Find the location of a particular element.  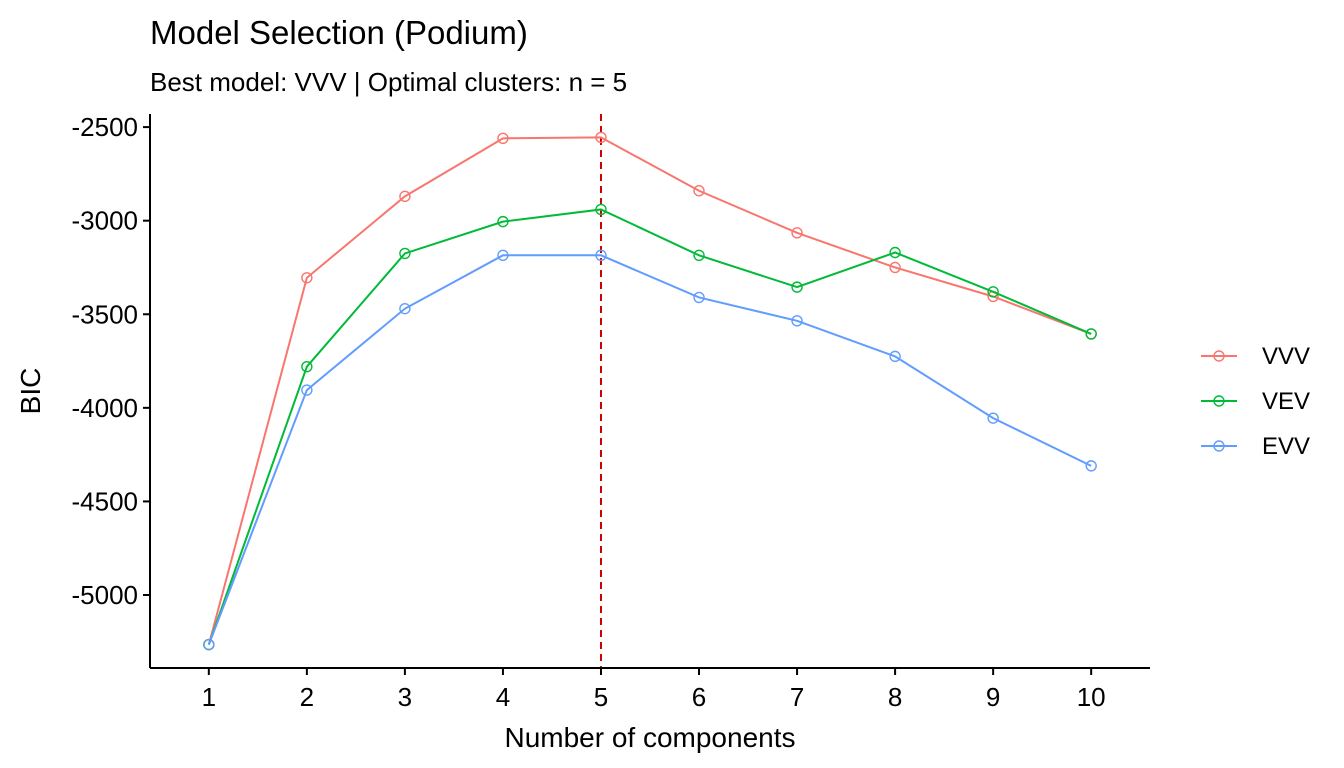

x-tick-label-4: 5 is located at coordinates (601, 697).